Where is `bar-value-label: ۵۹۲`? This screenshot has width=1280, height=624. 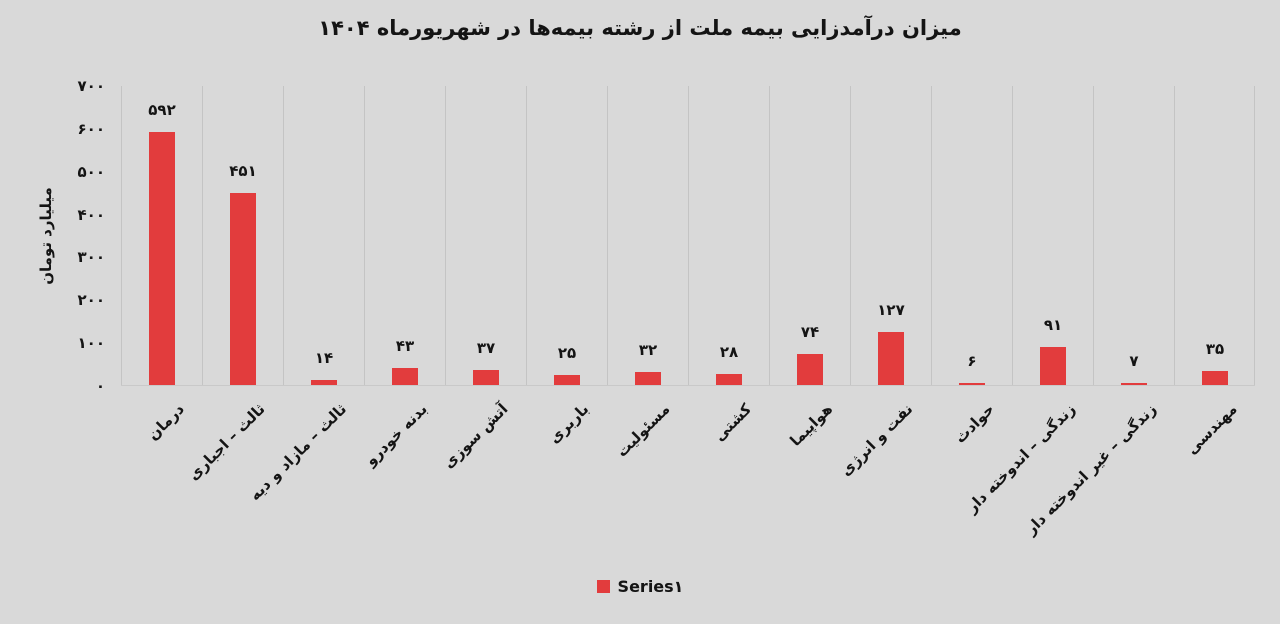
bar-value-label: ۵۹۲ is located at coordinates (162, 110).